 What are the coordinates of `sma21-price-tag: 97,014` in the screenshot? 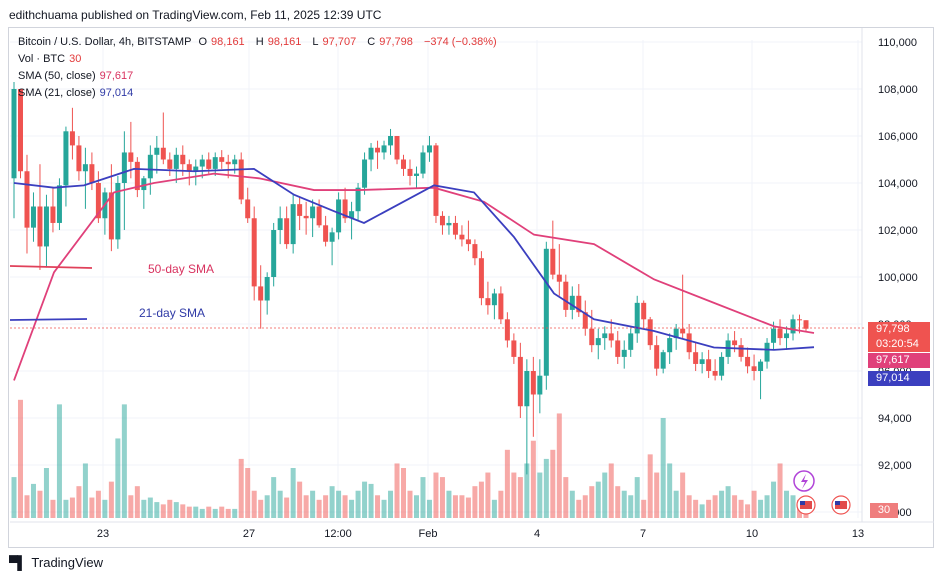 It's located at (899, 378).